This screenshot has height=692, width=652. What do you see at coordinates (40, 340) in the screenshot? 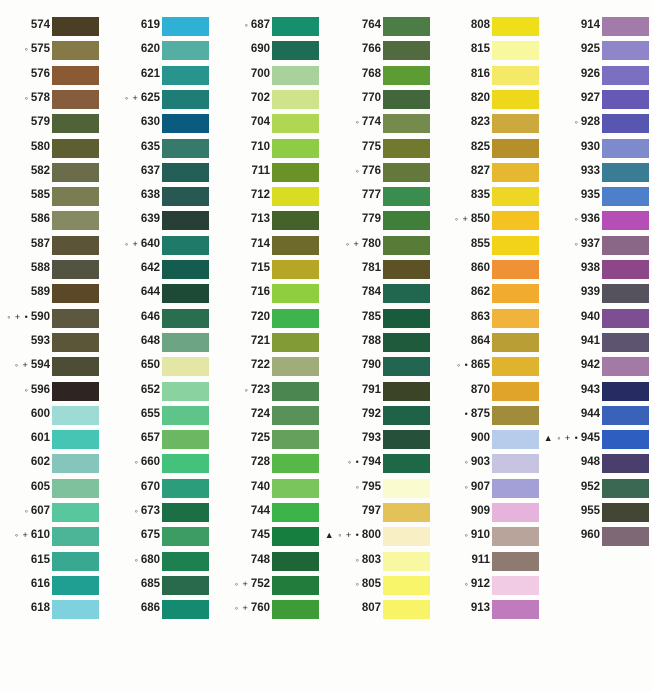
I see `color-code: 593` at bounding box center [40, 340].